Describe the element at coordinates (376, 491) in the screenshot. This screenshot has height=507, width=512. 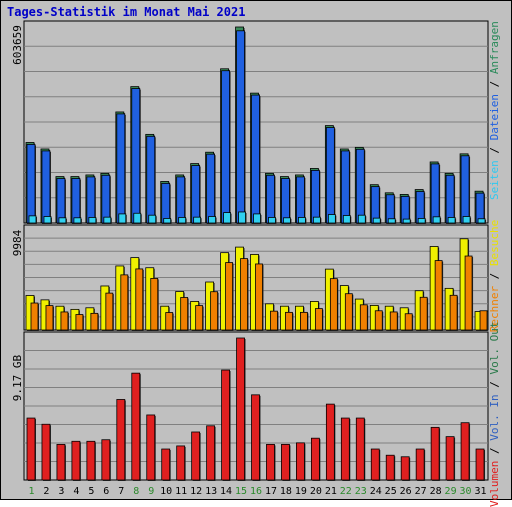
I see `day-label-24: 24` at that location.